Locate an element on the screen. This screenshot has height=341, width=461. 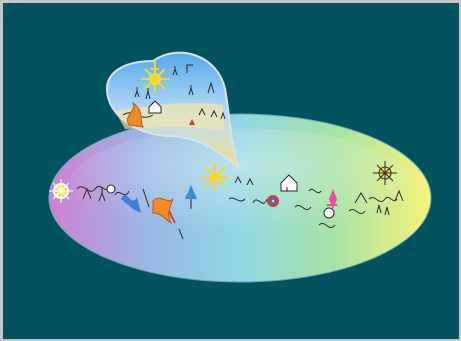
house-right-icon is located at coordinates (289, 183).